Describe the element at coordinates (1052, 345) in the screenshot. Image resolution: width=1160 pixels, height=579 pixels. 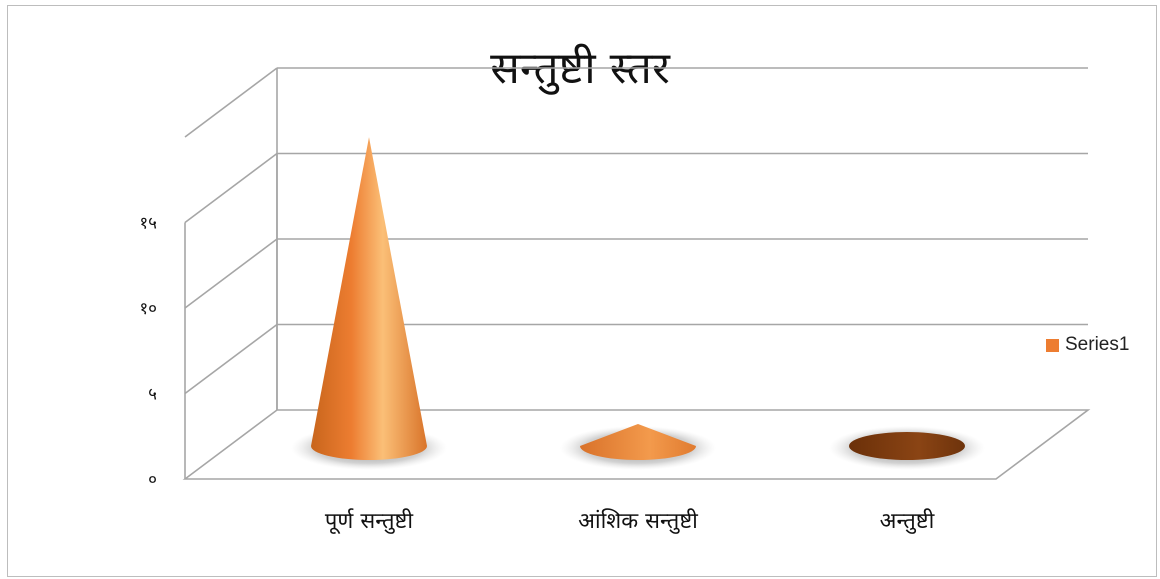
I see `legend-swatch` at that location.